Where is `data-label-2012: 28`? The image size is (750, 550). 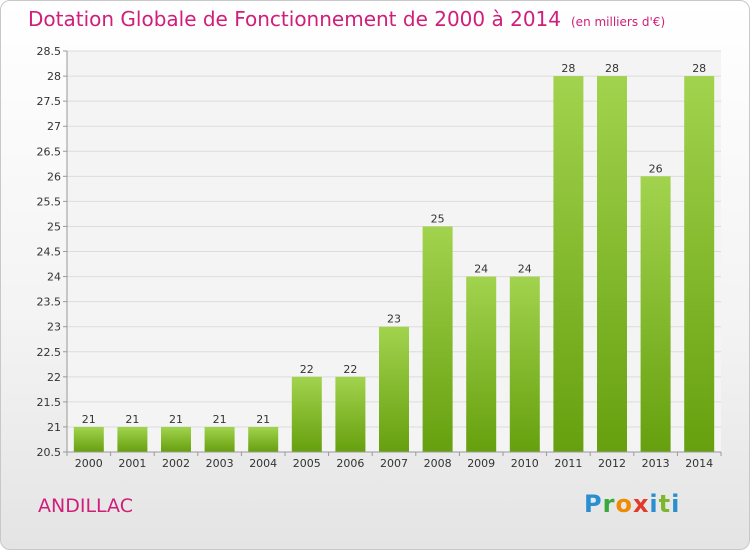
data-label-2012: 28 is located at coordinates (612, 68).